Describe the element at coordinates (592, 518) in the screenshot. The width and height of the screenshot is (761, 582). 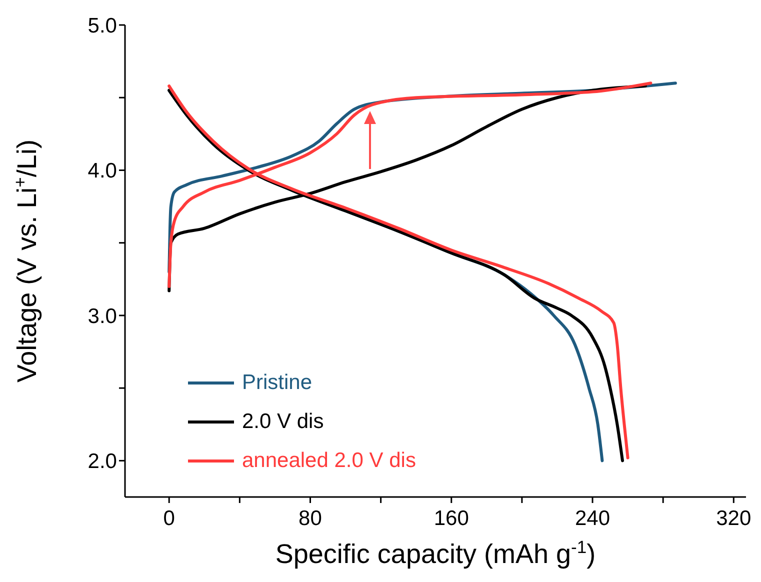
I see `x-tick-label: 240` at that location.